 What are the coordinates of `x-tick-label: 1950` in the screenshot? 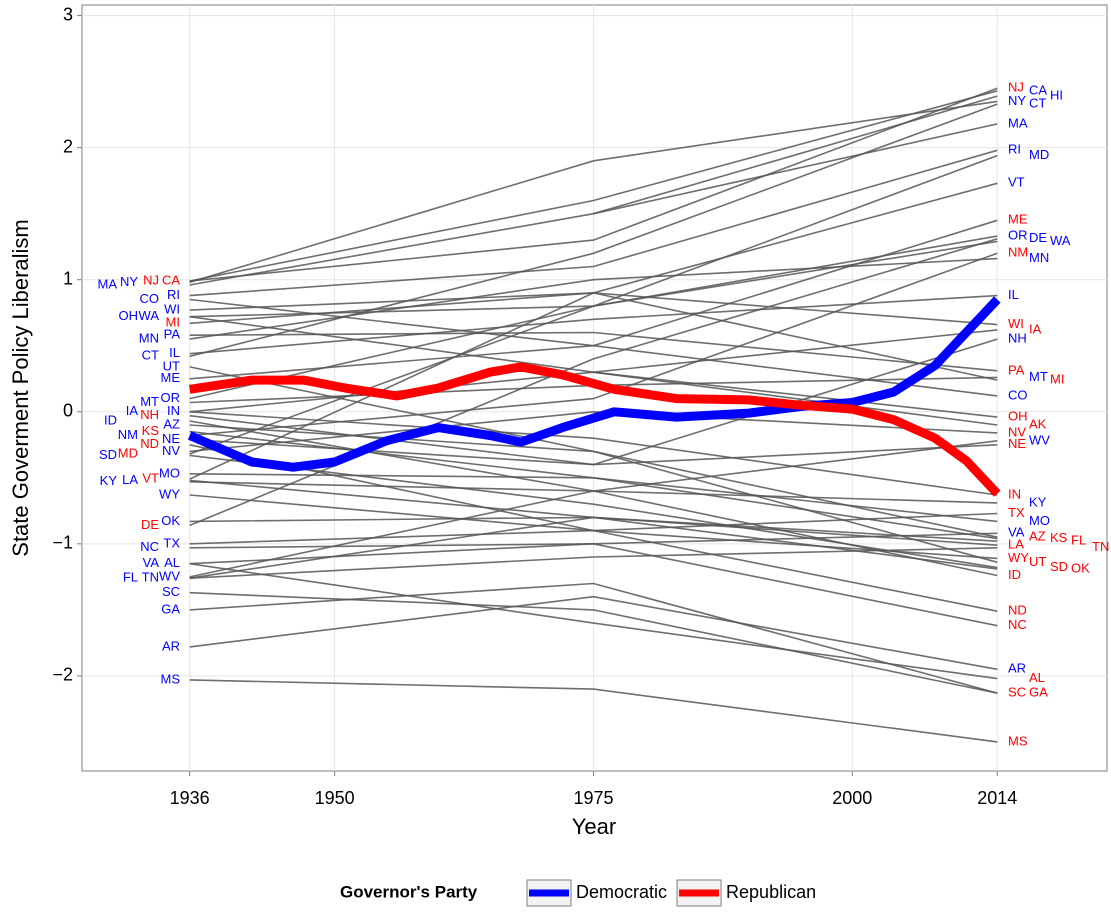 It's located at (335, 798).